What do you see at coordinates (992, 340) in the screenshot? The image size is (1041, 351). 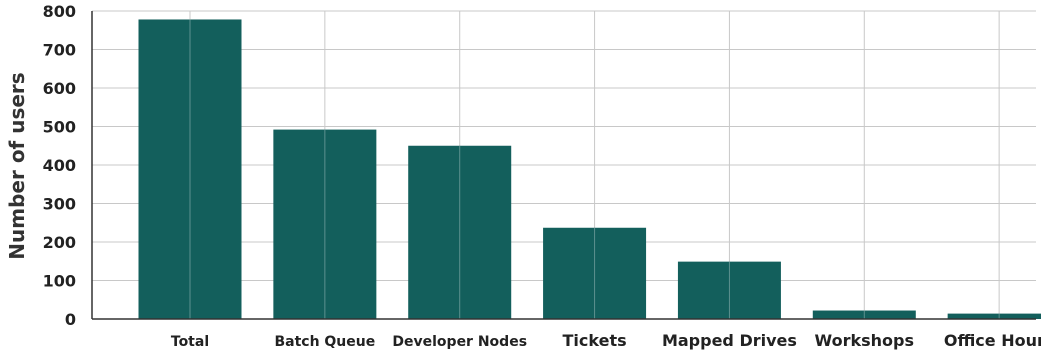 I see `x-tick-label: Office Hours` at bounding box center [992, 340].